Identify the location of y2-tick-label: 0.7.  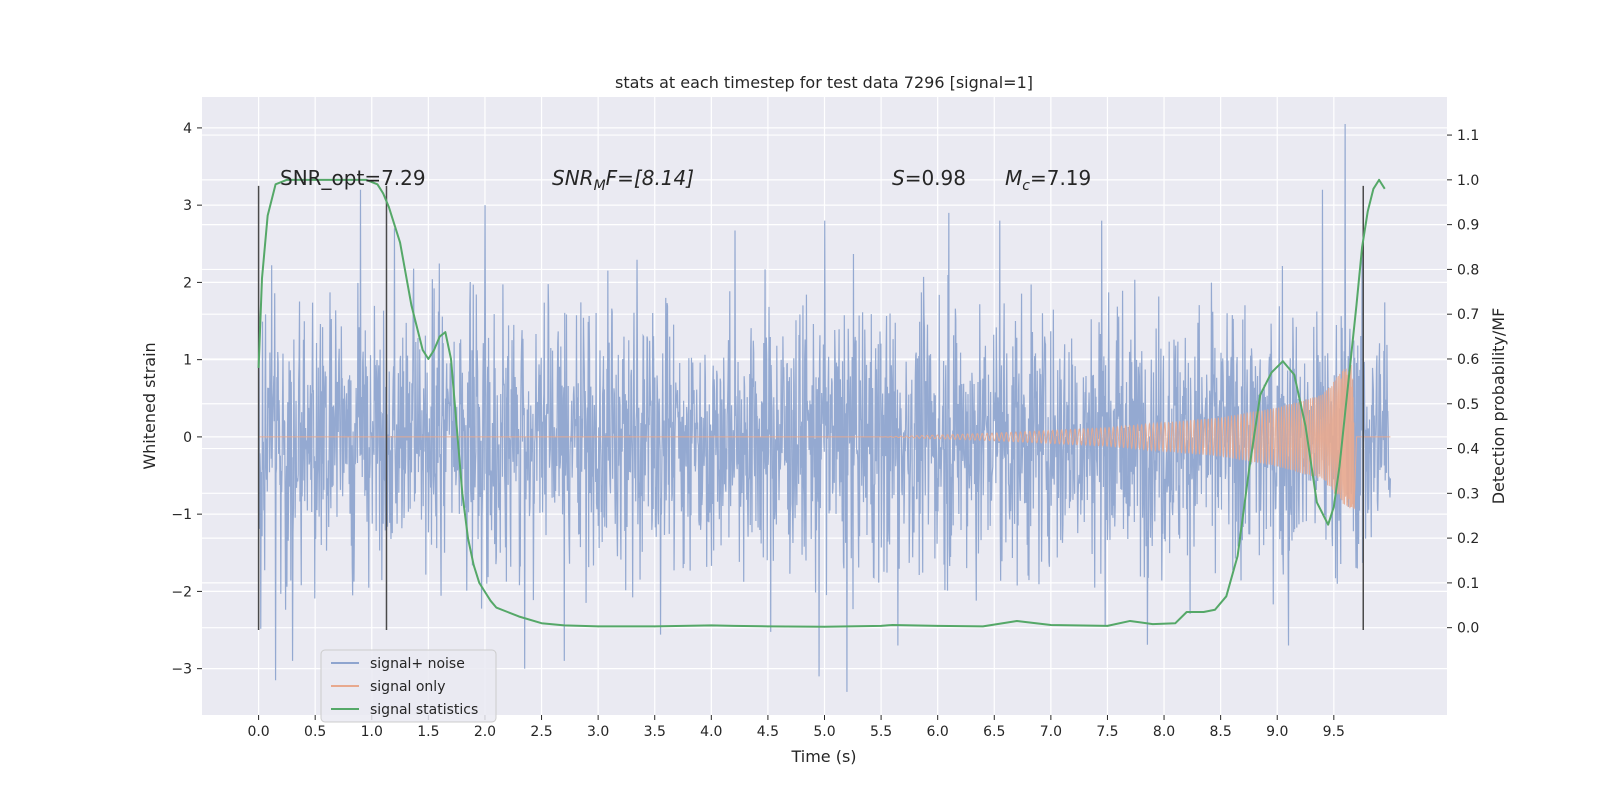
(1468, 315).